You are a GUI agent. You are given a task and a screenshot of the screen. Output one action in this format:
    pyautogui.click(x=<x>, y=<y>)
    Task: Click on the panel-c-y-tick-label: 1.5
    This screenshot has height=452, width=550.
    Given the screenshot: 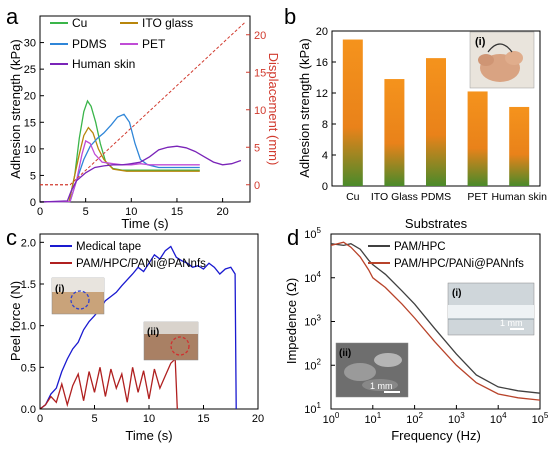 What is the action you would take?
    pyautogui.click(x=28, y=285)
    